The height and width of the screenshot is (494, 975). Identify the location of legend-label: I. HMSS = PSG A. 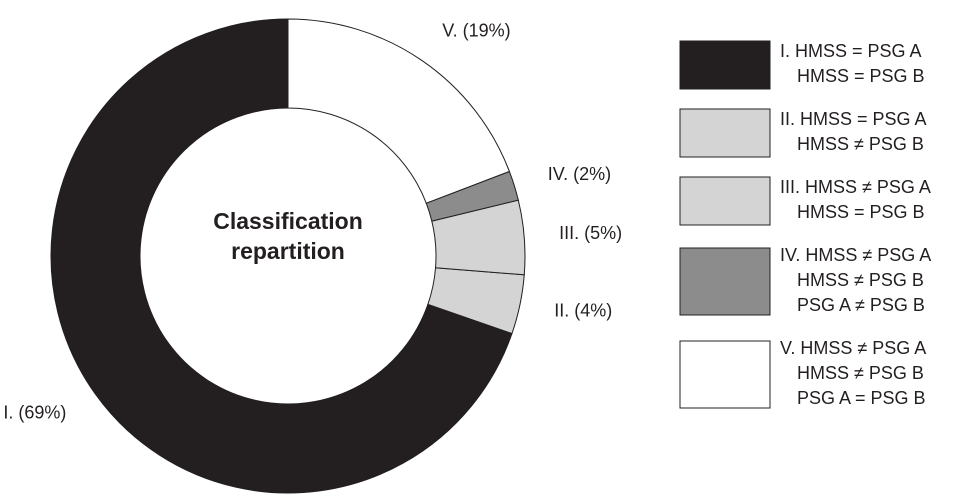
(851, 51).